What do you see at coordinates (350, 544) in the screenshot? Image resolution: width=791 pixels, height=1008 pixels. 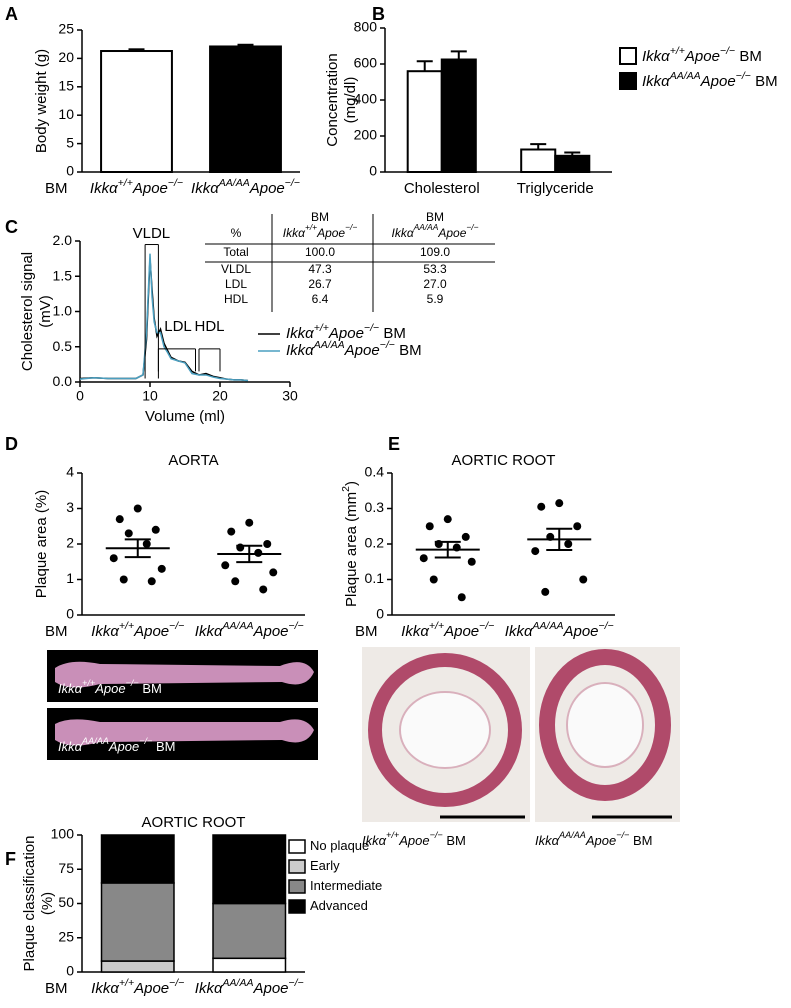 I see `y-axis-label: Plaque area (mm2)` at bounding box center [350, 544].